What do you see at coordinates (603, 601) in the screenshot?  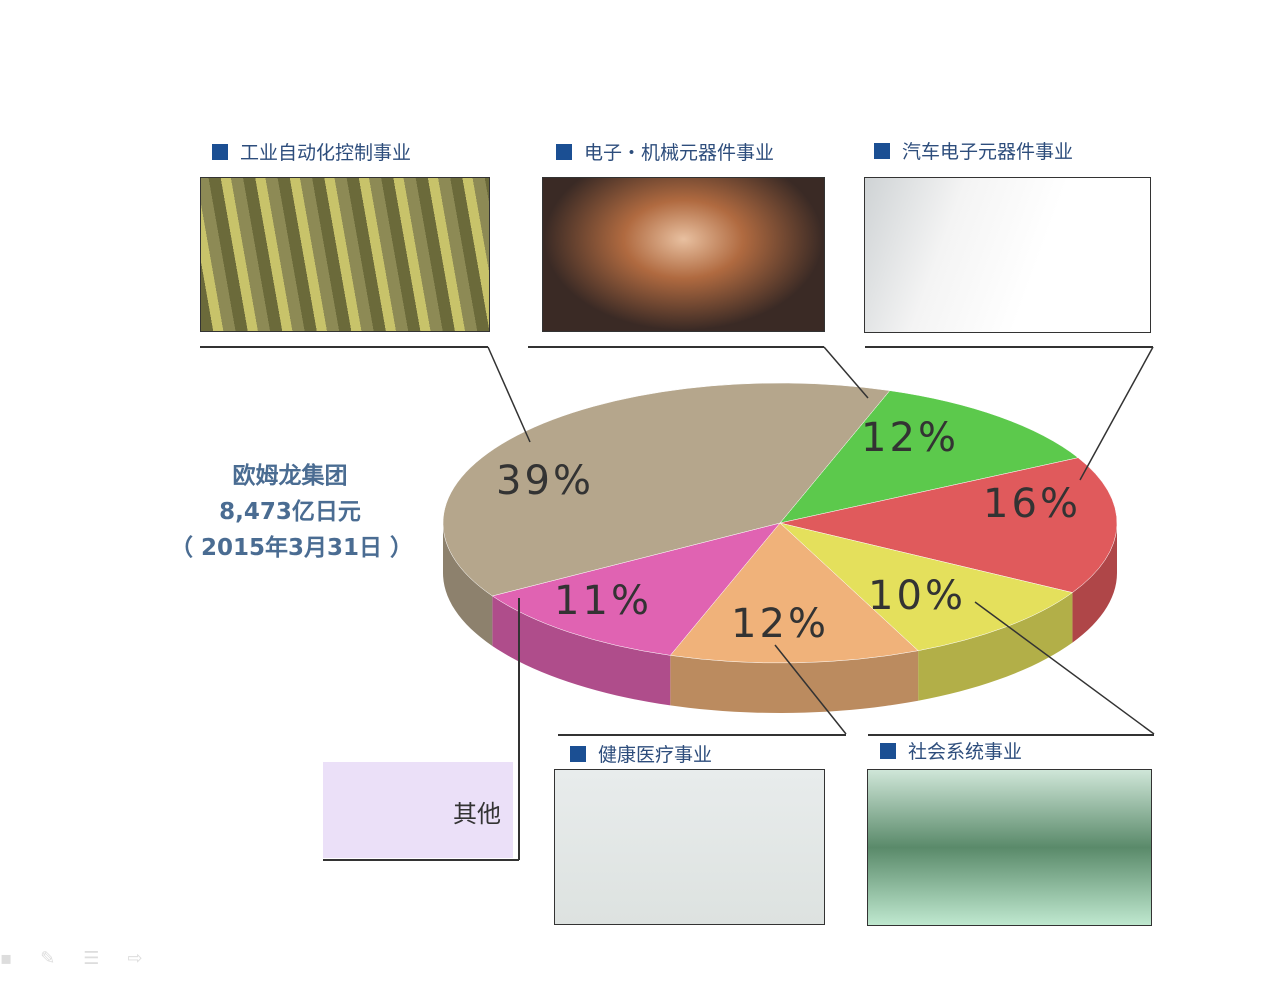 I see `data-label: 11%` at bounding box center [603, 601].